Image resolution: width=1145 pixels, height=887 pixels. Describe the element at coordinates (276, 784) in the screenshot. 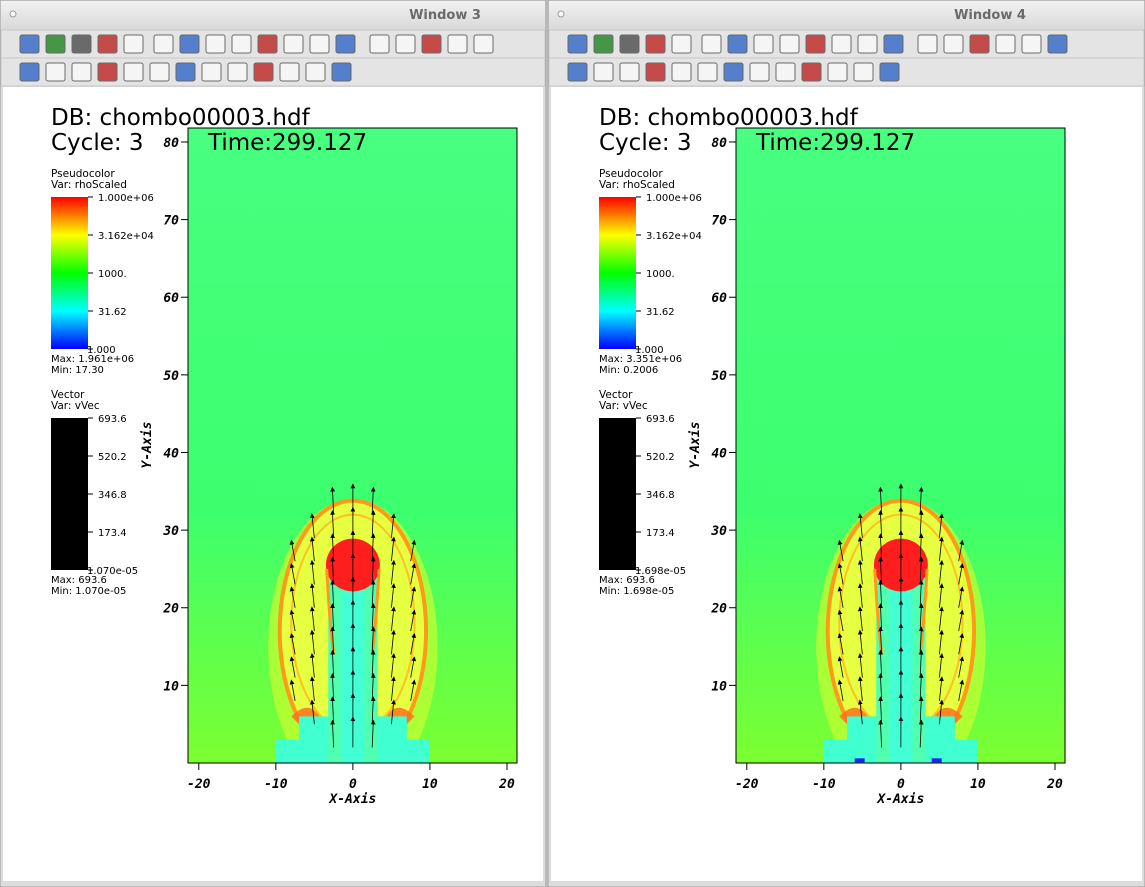

I see `x-tick-label: -10` at that location.